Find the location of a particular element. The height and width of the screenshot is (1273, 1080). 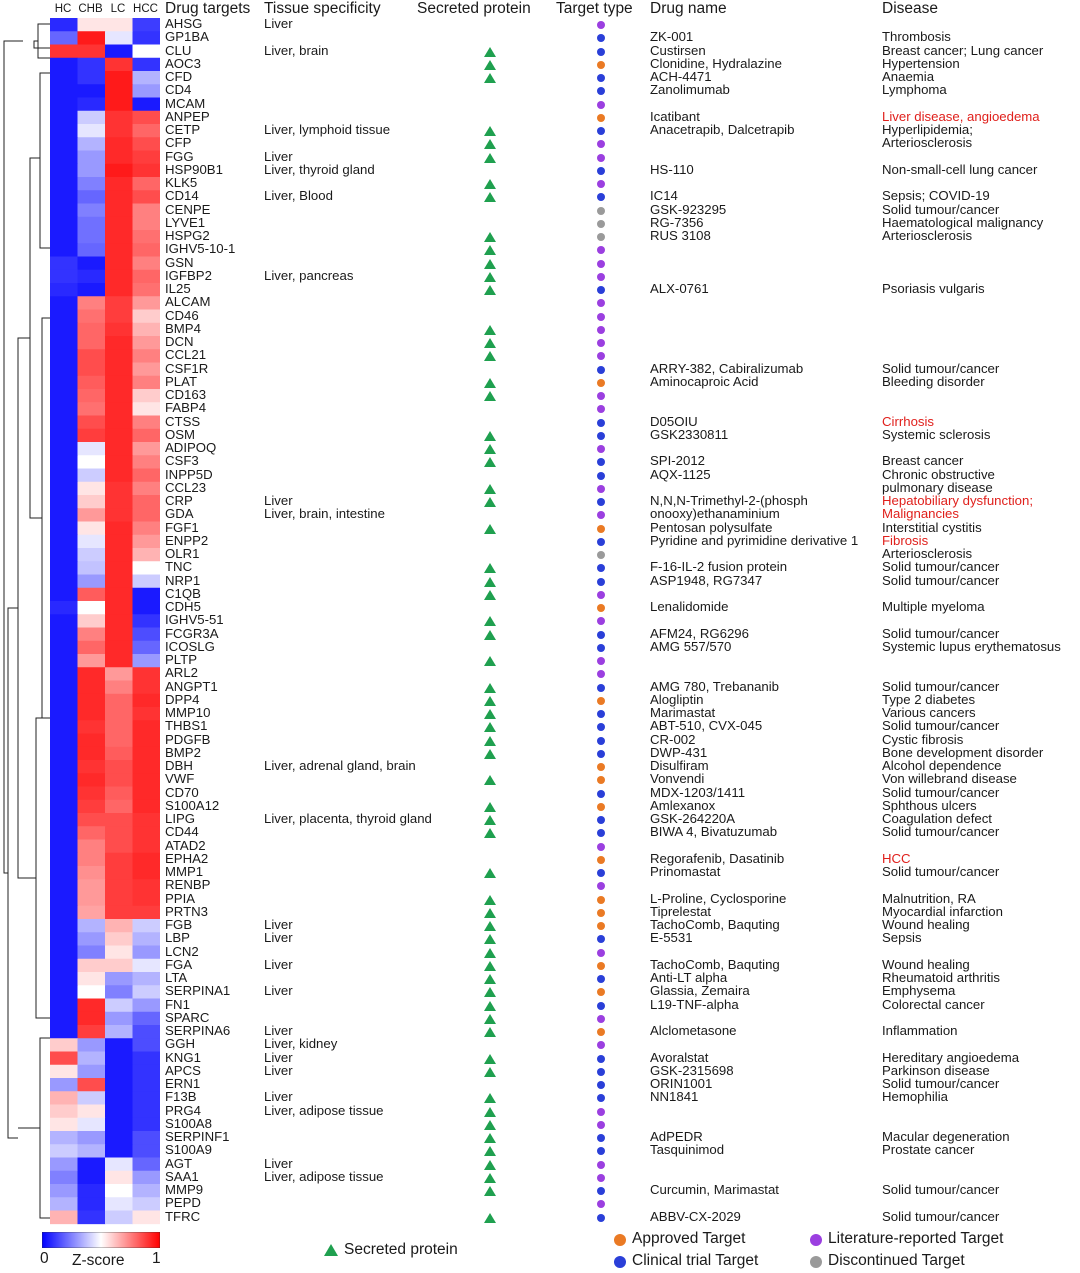

heatmap-cell-saa1-hcc is located at coordinates (146, 1177).